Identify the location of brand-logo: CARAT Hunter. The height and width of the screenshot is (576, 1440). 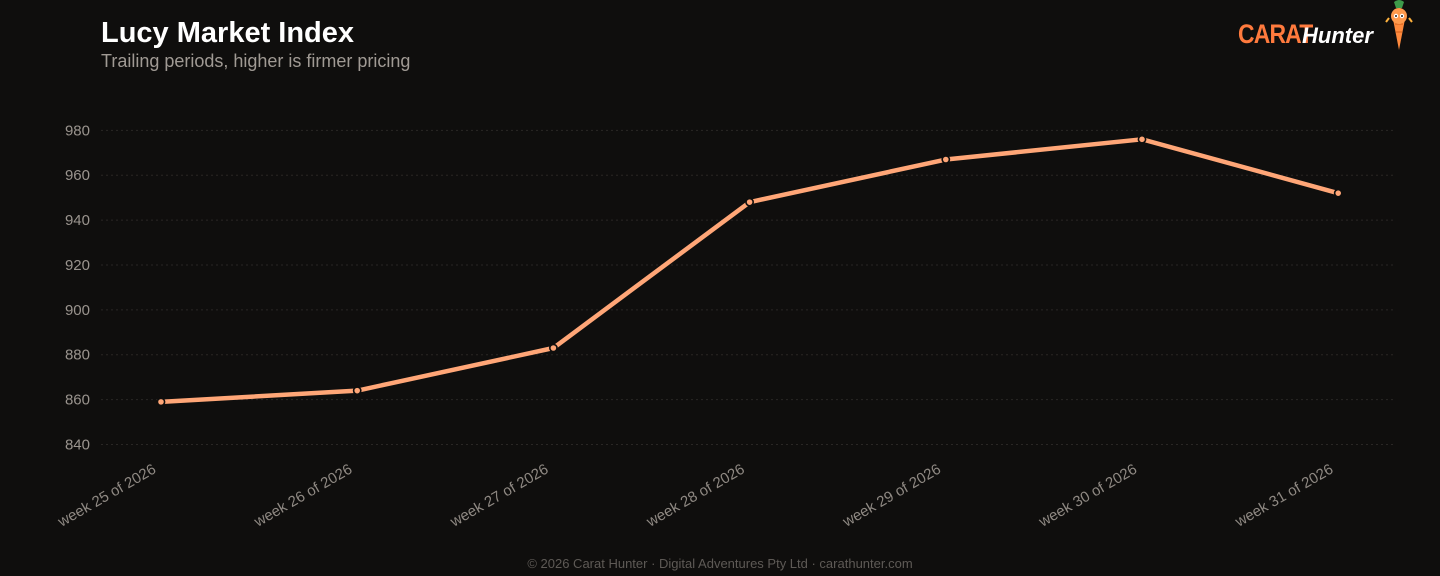
(1326, 30).